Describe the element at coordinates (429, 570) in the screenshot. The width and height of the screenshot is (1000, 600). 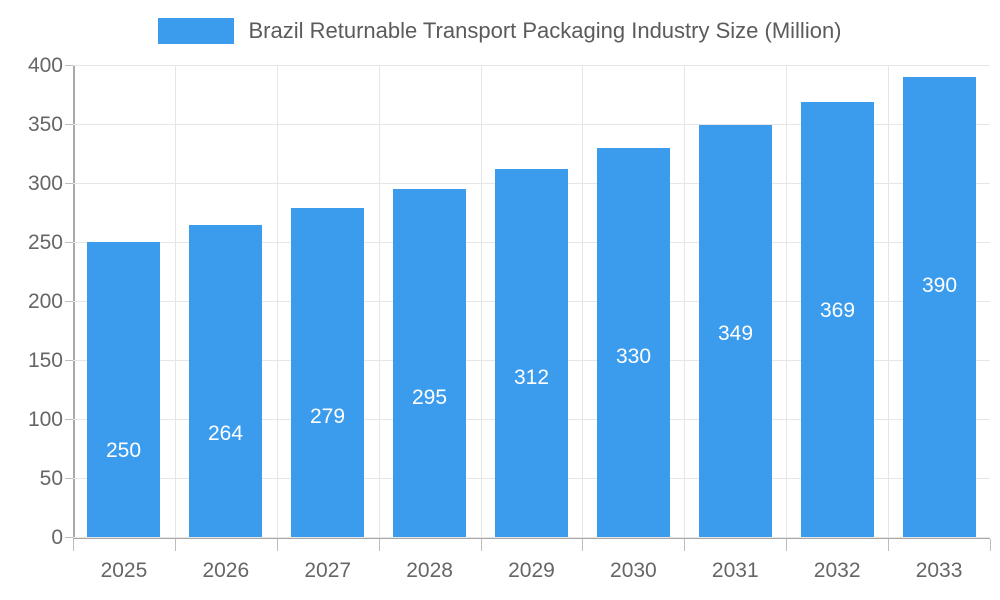
I see `x-axis-tick-label: 2028` at that location.